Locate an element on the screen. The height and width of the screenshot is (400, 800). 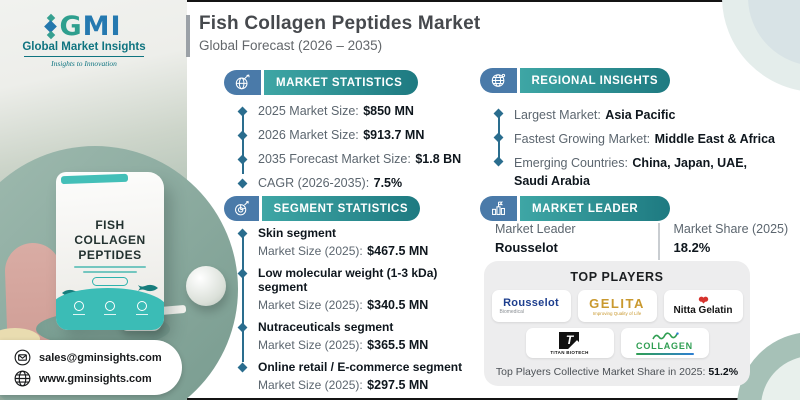
list-item: Largest Market: Asia Pacific is located at coordinates (640, 115).